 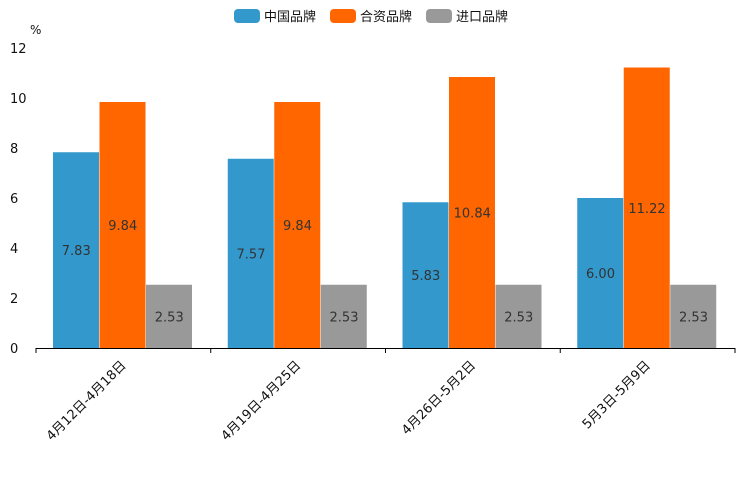 What do you see at coordinates (14, 349) in the screenshot?
I see `y-tick-label: 0` at bounding box center [14, 349].